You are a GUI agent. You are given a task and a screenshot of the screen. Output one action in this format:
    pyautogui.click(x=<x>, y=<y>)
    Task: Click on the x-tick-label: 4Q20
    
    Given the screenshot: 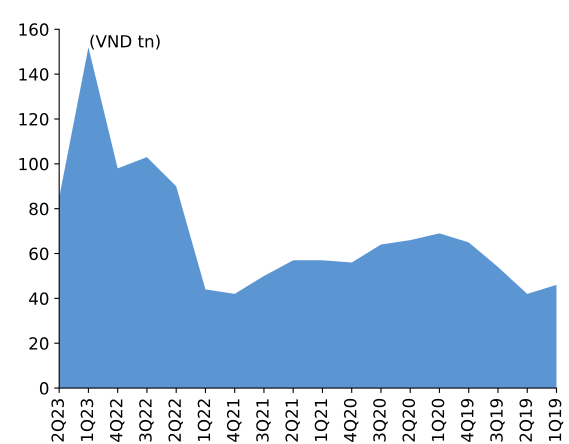 What is the action you would take?
    pyautogui.click(x=351, y=420)
    